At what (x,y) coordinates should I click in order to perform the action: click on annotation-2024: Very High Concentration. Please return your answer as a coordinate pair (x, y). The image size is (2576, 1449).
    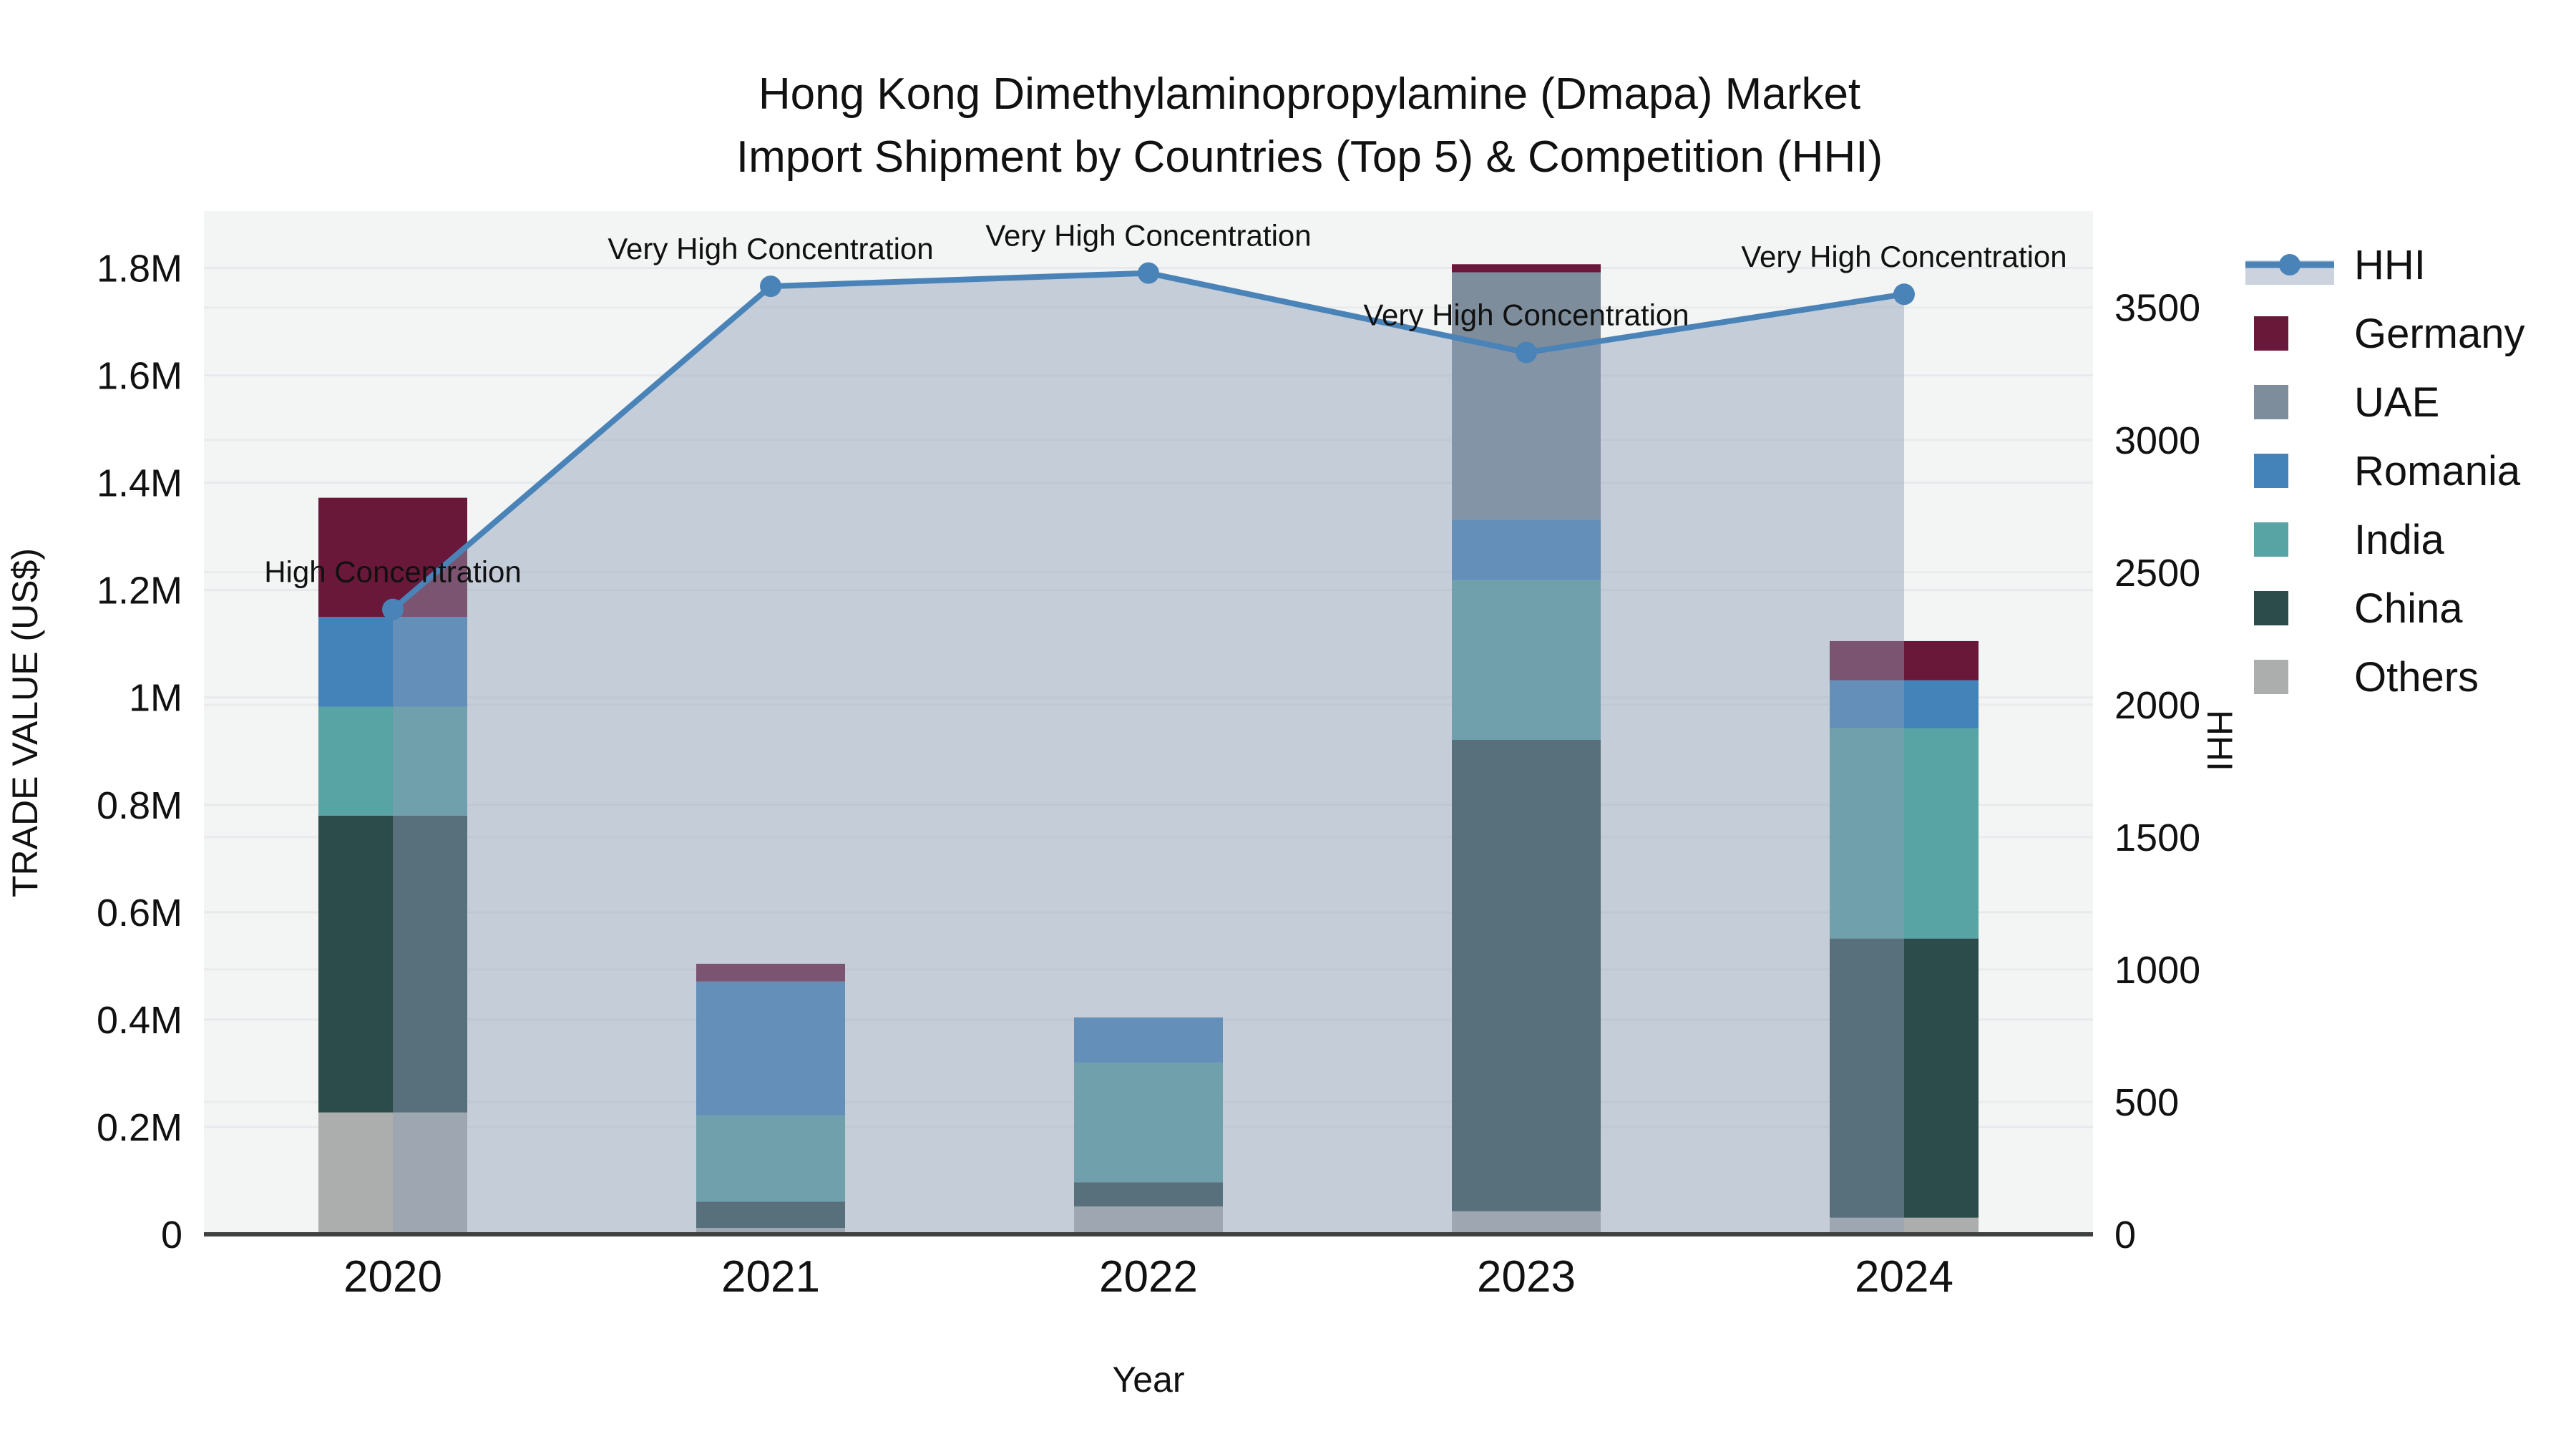
    Looking at the image, I should click on (1904, 256).